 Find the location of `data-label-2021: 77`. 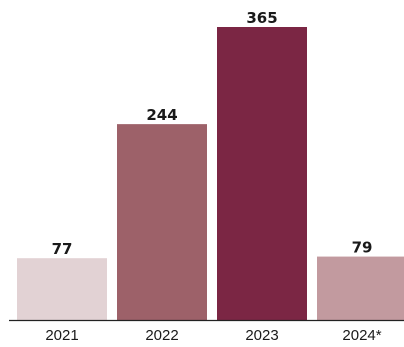

data-label-2021: 77 is located at coordinates (62, 249).